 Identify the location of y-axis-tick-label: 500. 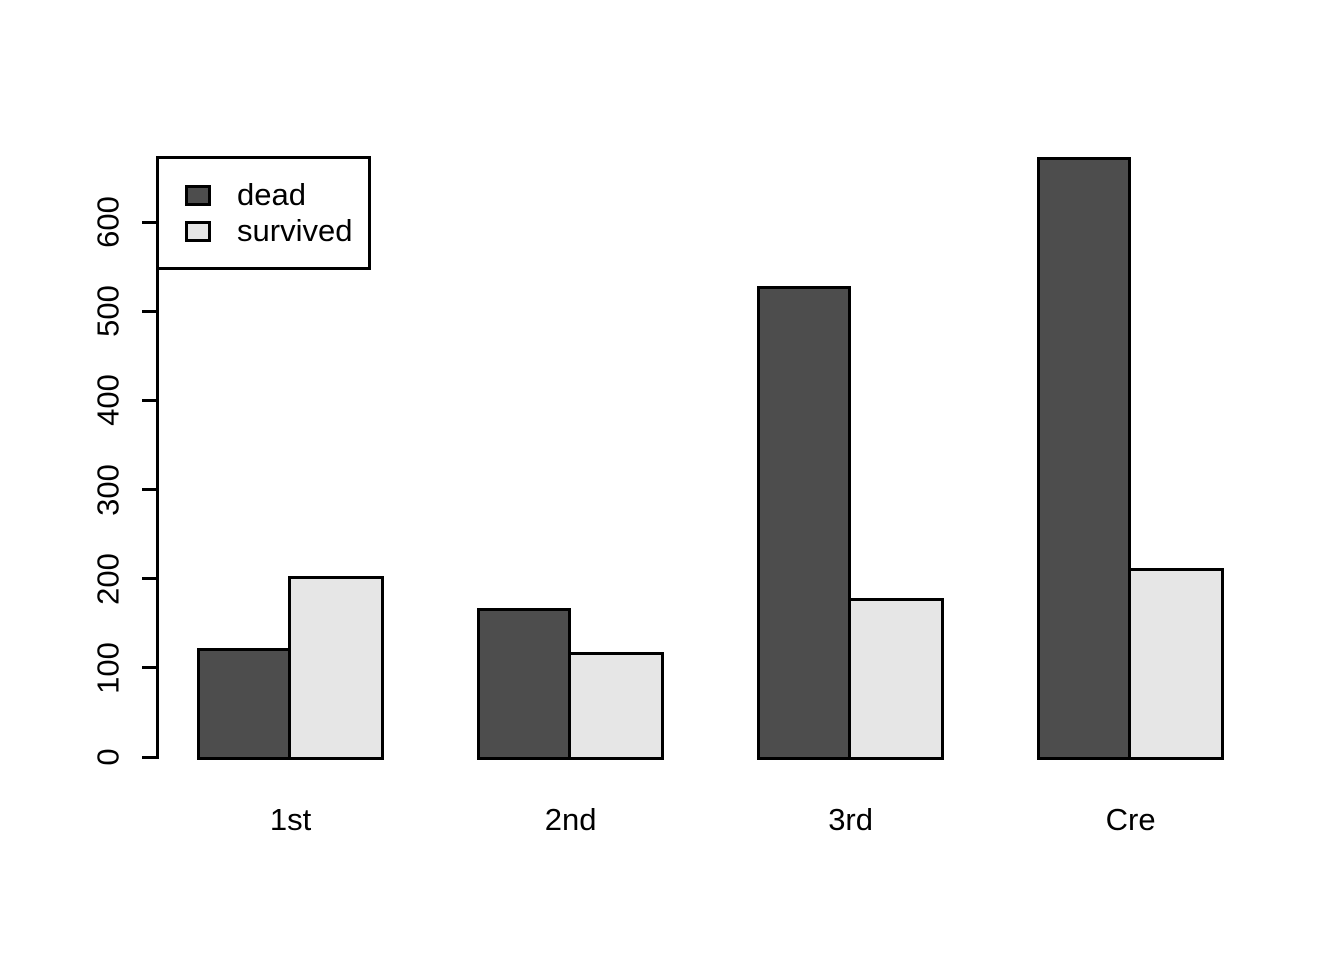
(108, 311).